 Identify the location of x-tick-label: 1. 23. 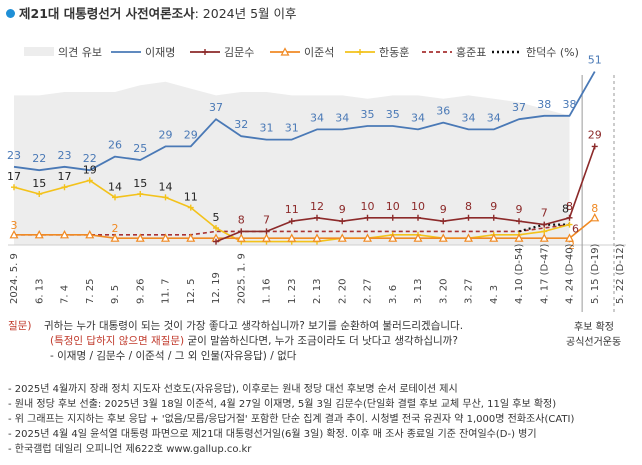
(292, 291).